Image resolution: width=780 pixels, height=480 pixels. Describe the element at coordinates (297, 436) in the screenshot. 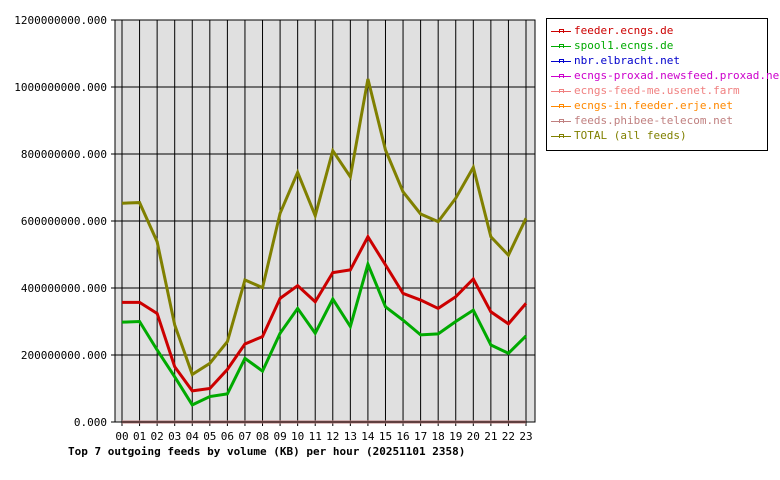

I see `x-tick-label: 10` at that location.